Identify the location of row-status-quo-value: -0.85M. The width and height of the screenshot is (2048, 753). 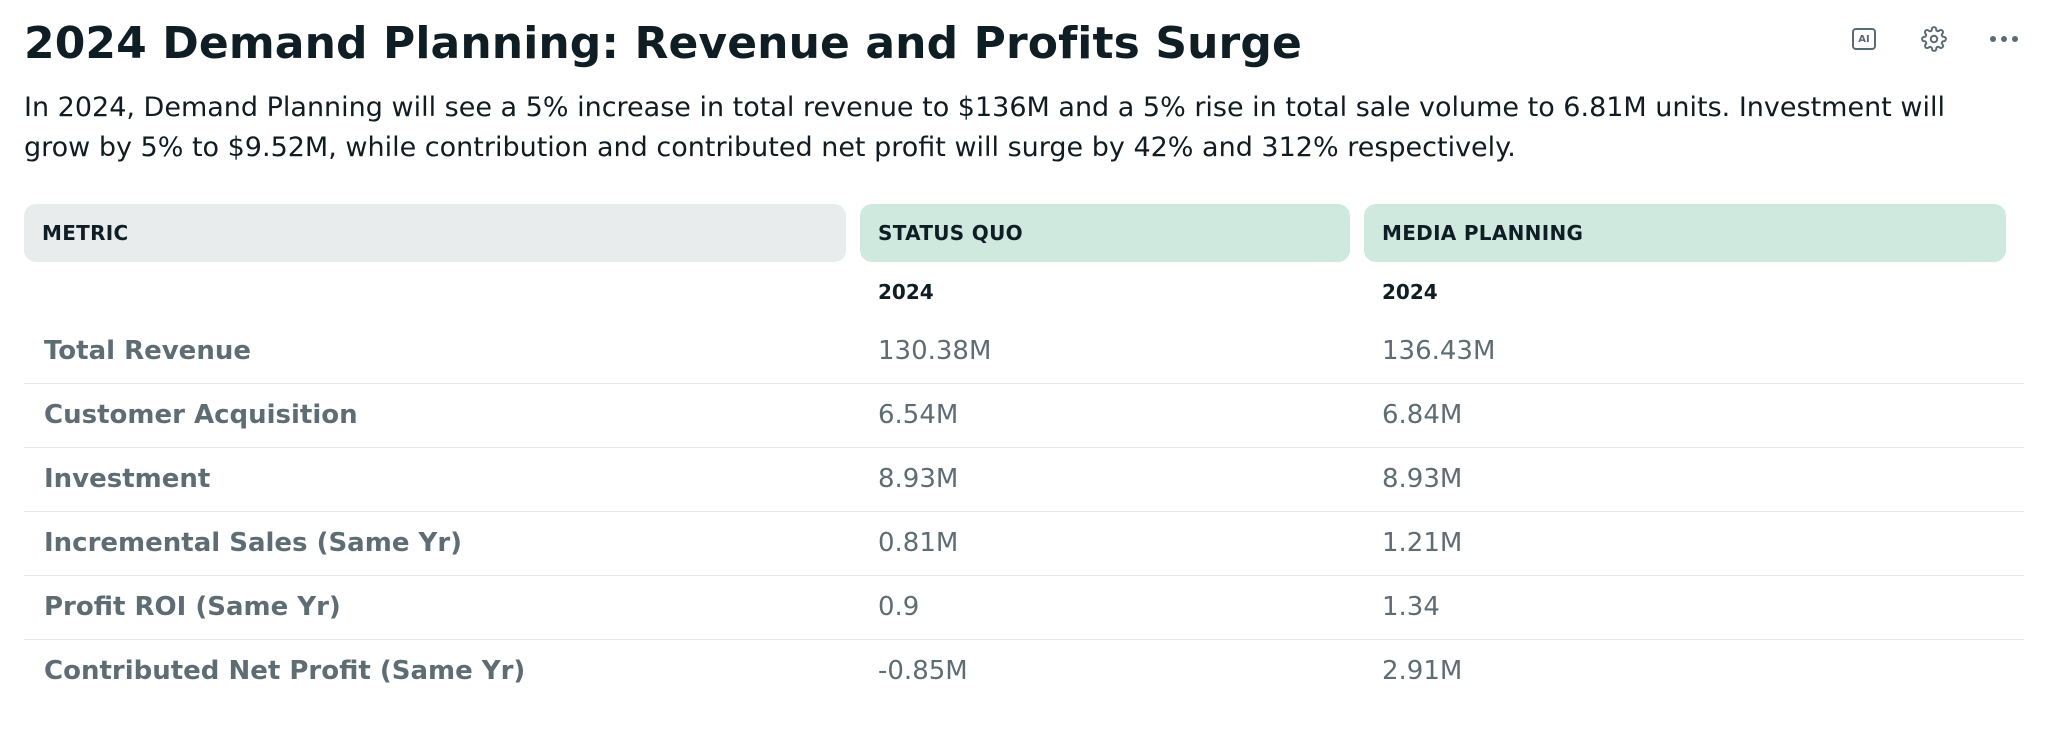
(923, 671).